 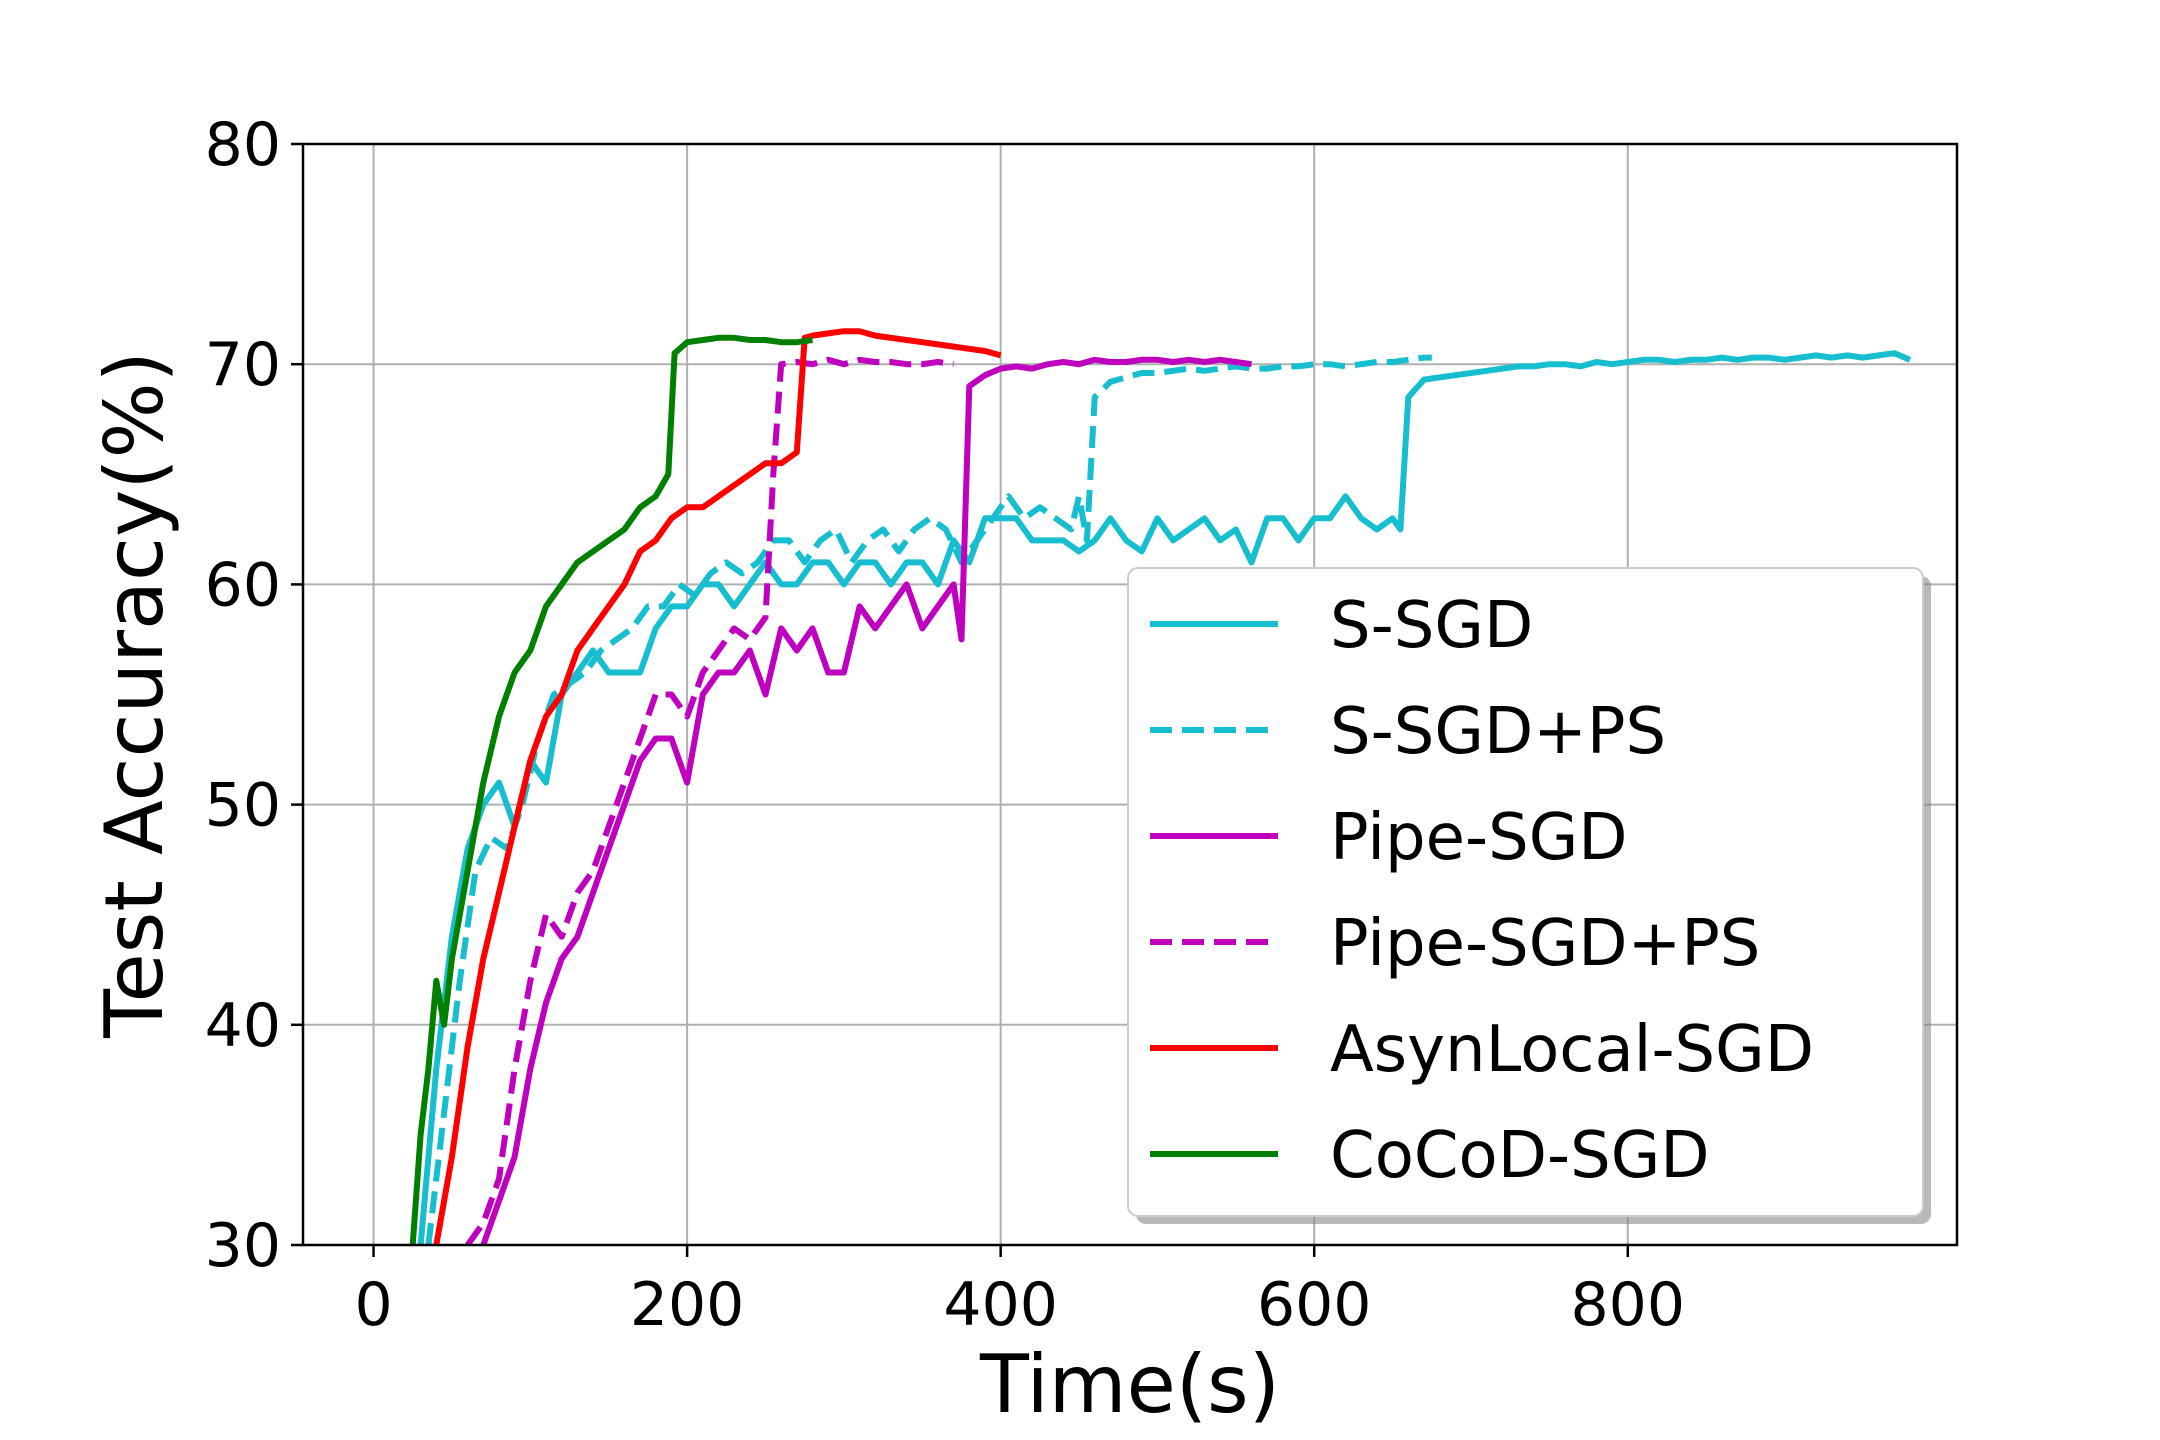 I want to click on legend-label: S-SGD, so click(x=1431, y=626).